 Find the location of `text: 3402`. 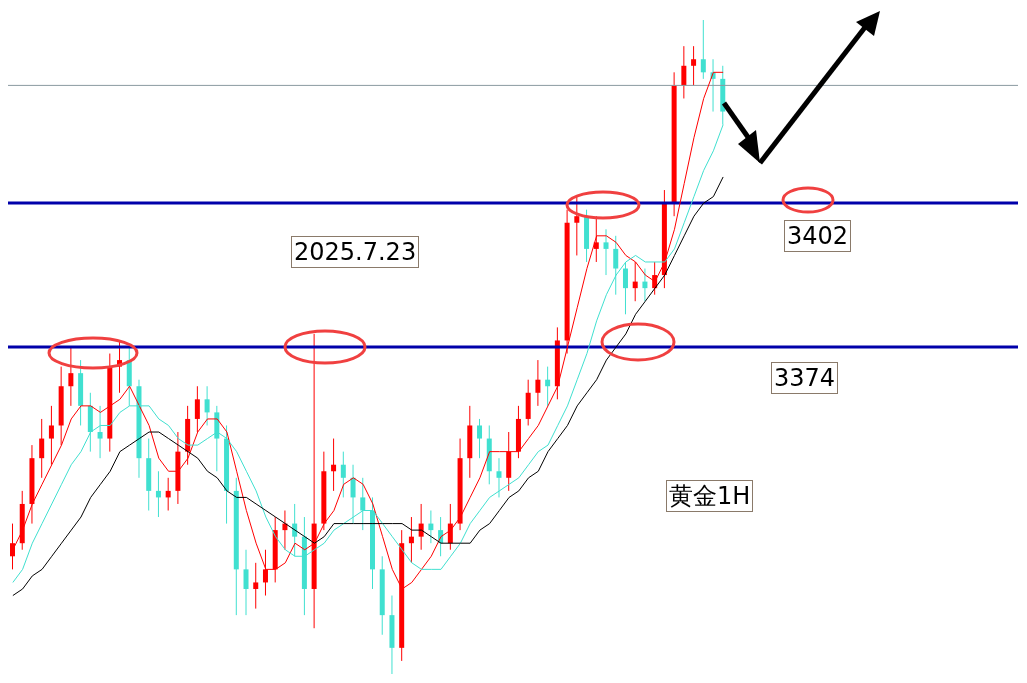

text: 3402 is located at coordinates (818, 236).